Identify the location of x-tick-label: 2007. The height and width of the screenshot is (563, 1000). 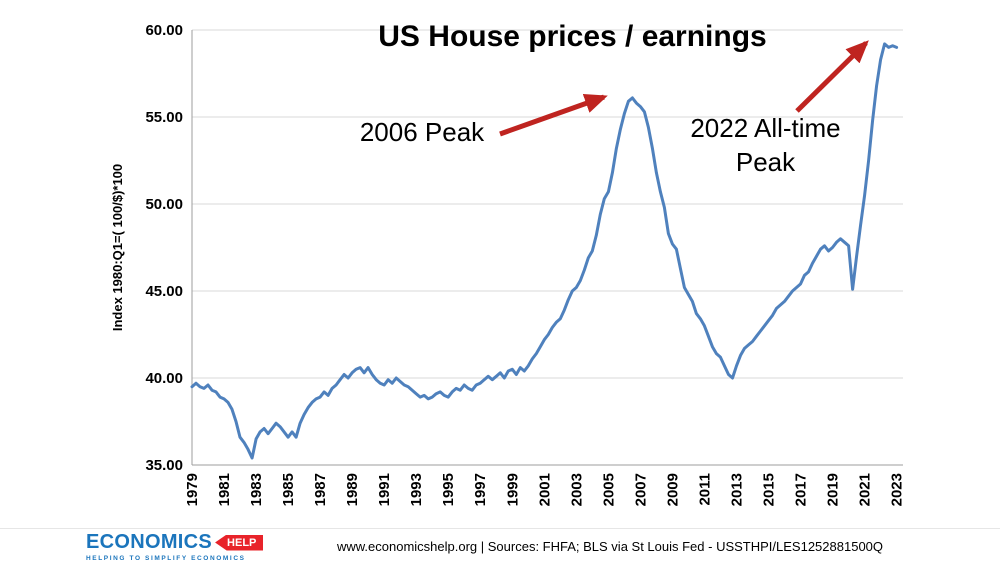
(640, 489).